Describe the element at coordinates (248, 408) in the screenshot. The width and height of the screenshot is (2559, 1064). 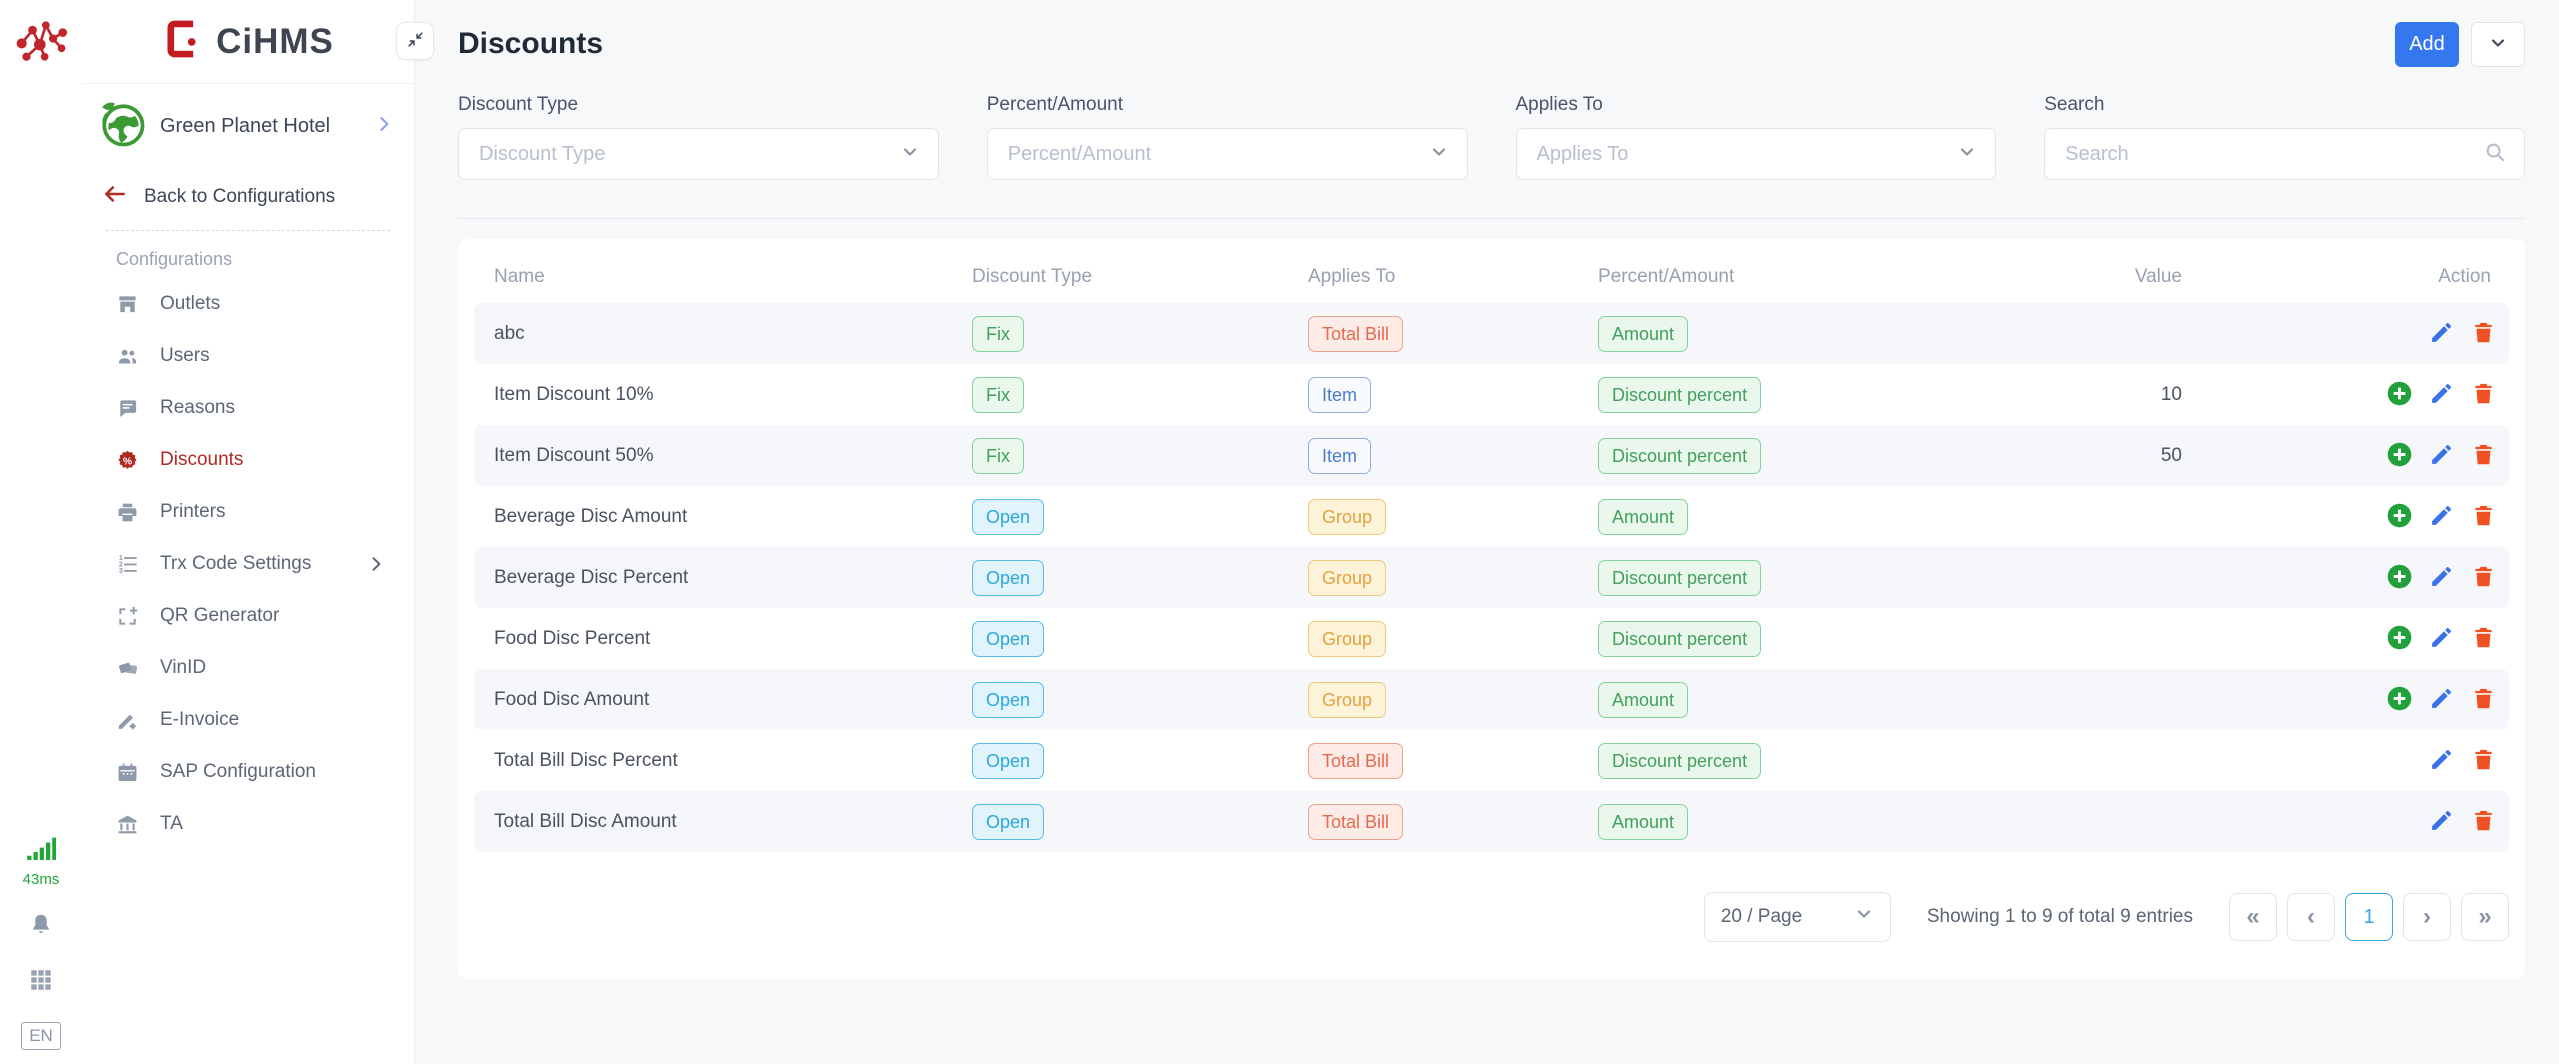
I see `sidebar-item-reasons: Reasons` at that location.